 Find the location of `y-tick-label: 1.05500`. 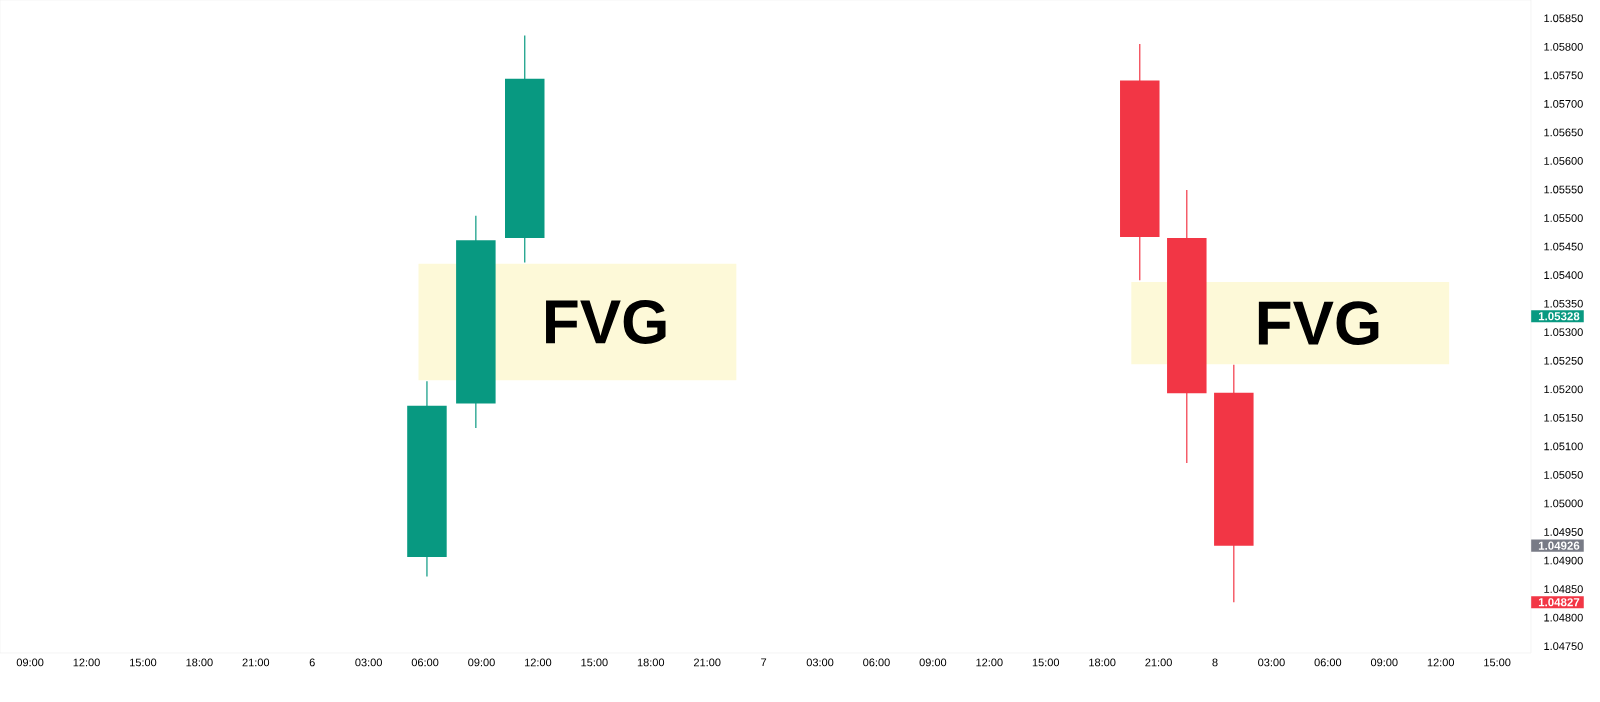

y-tick-label: 1.05500 is located at coordinates (1563, 218).